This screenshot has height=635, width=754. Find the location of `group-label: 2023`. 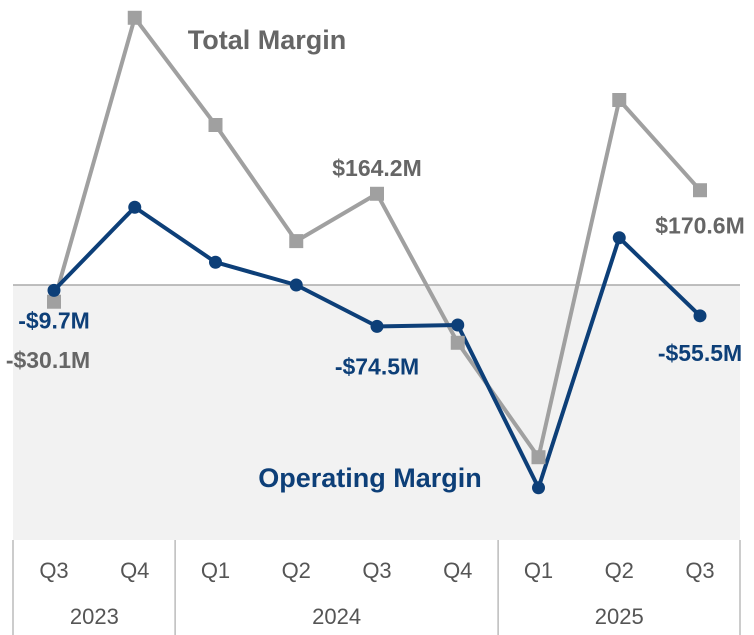

group-label: 2023 is located at coordinates (94, 616).